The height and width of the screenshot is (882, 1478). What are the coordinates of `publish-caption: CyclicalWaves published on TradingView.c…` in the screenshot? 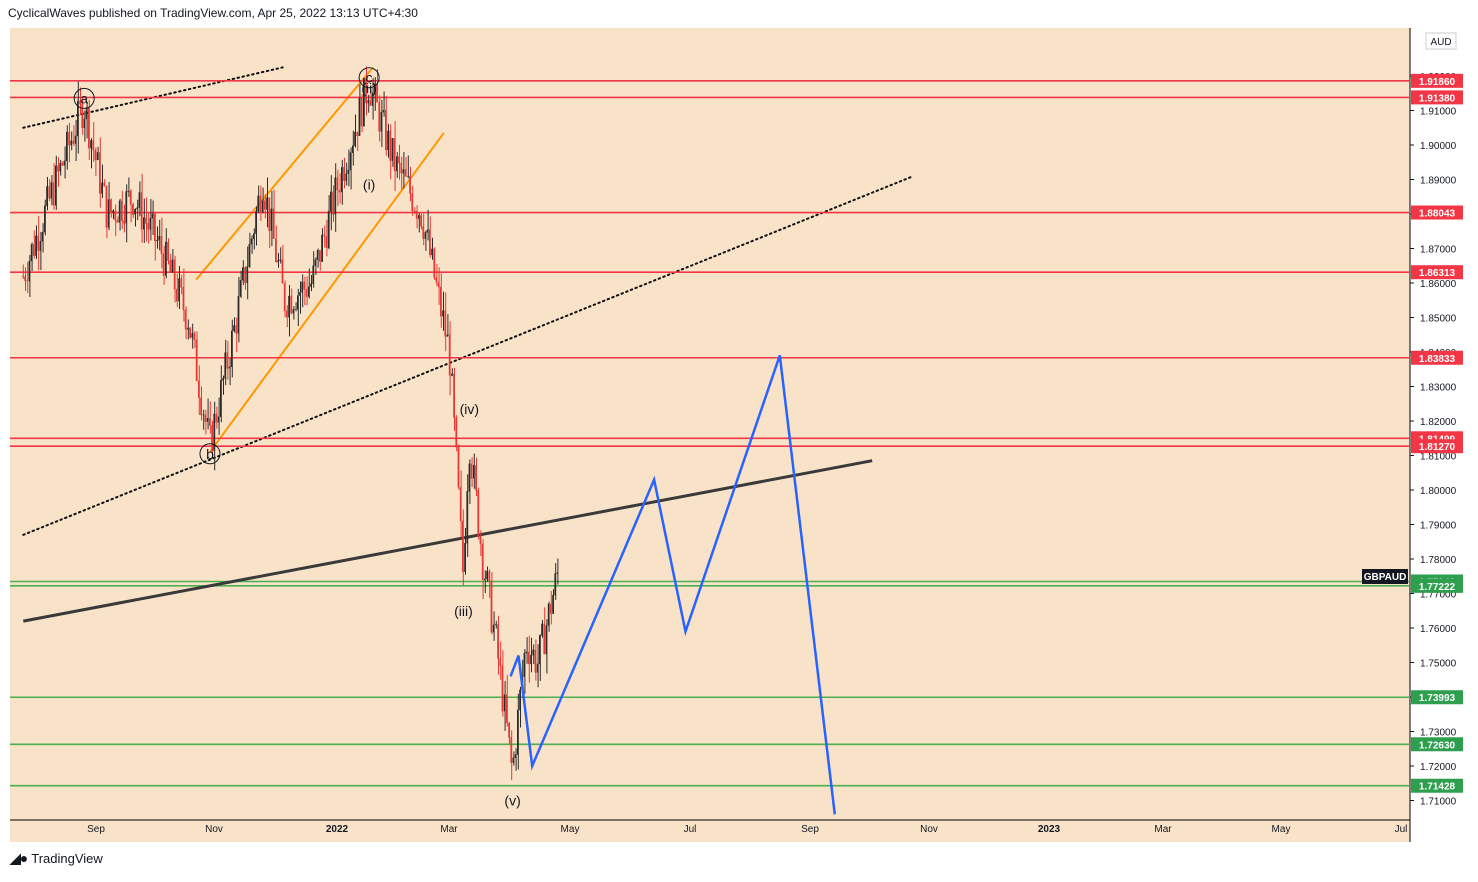 It's located at (213, 13).